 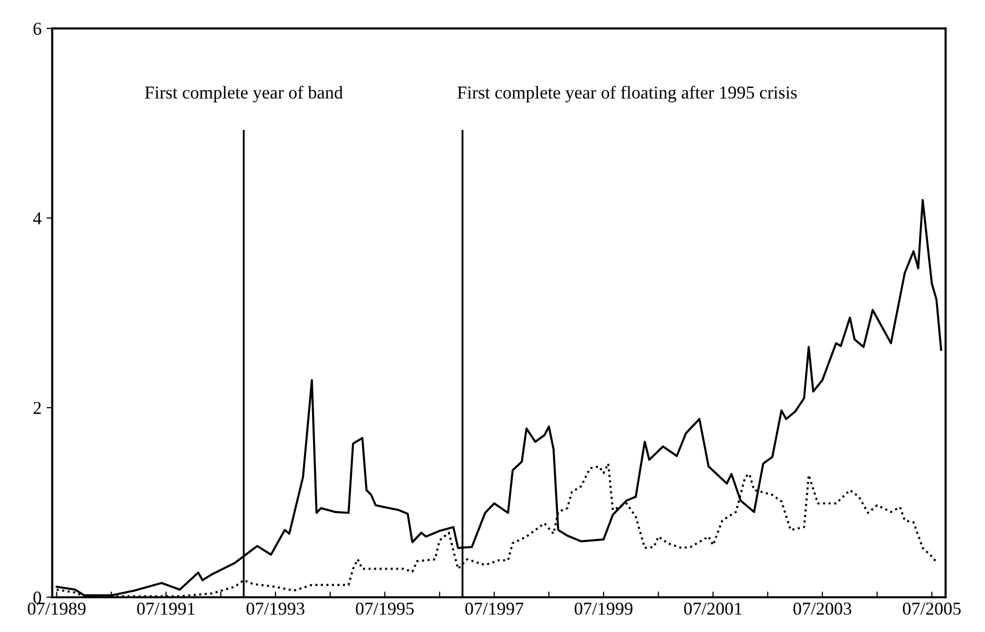 What do you see at coordinates (166, 608) in the screenshot?
I see `x-tick-label: 07/1991` at bounding box center [166, 608].